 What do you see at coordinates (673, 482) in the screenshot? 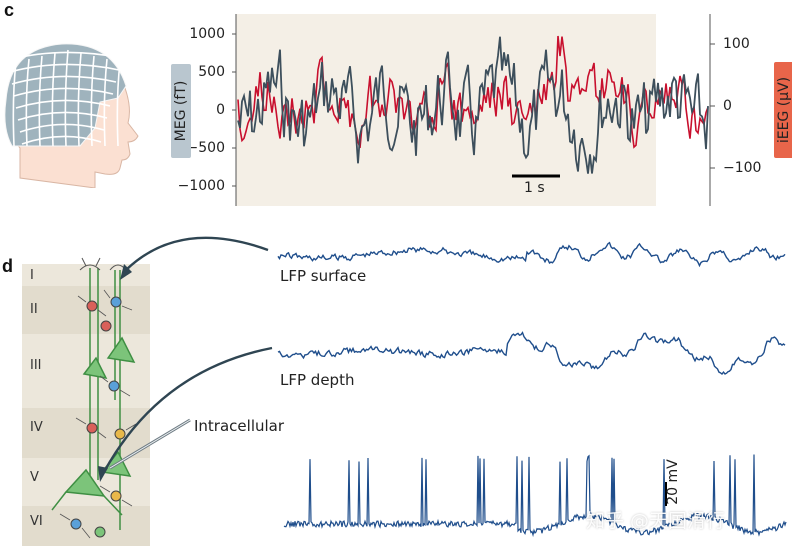
I see `voltage-scale-label: 20 mV` at bounding box center [673, 482].